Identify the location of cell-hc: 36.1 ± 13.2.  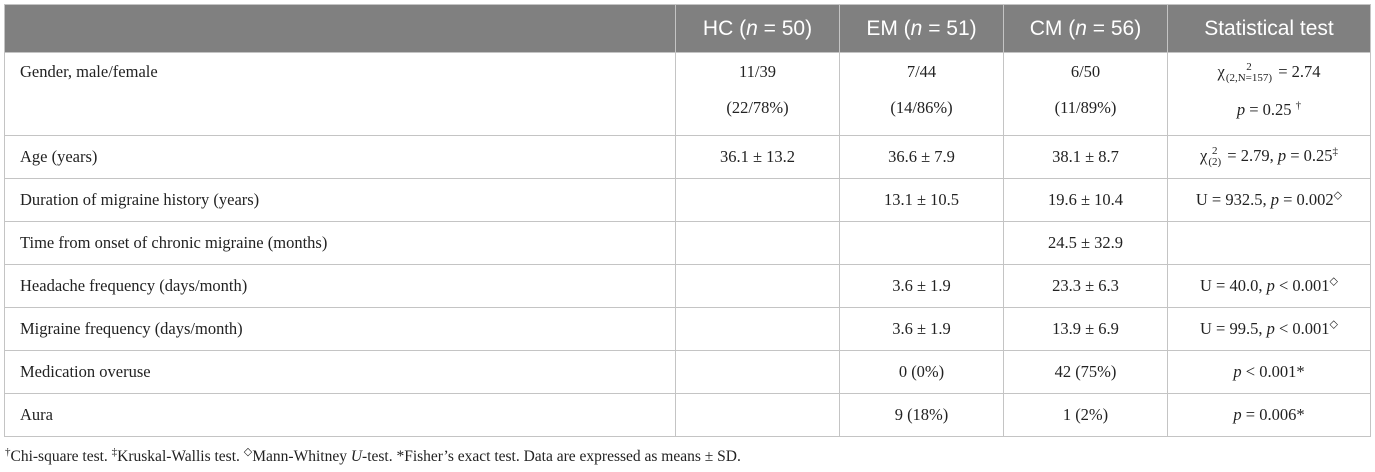
(757, 157).